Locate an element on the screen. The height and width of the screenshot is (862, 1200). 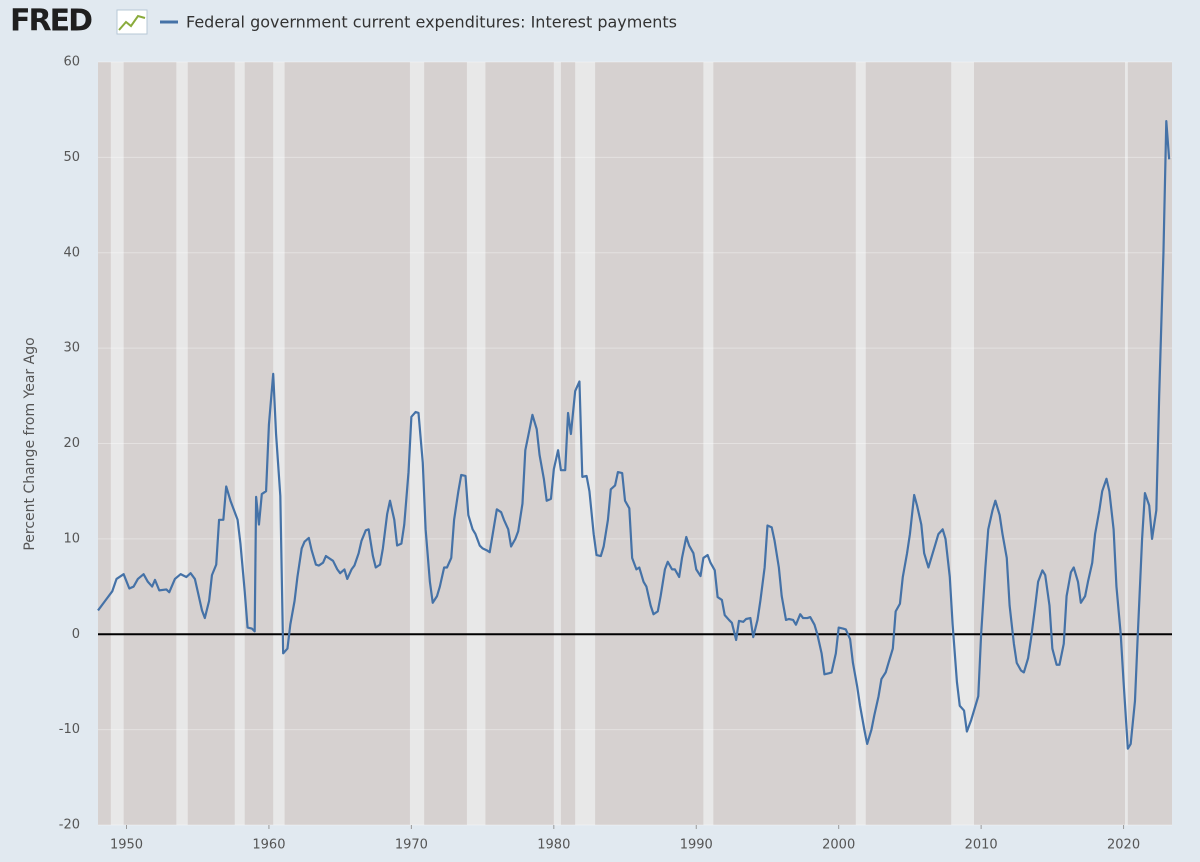
y-tick-label: 40 is located at coordinates (71, 252).